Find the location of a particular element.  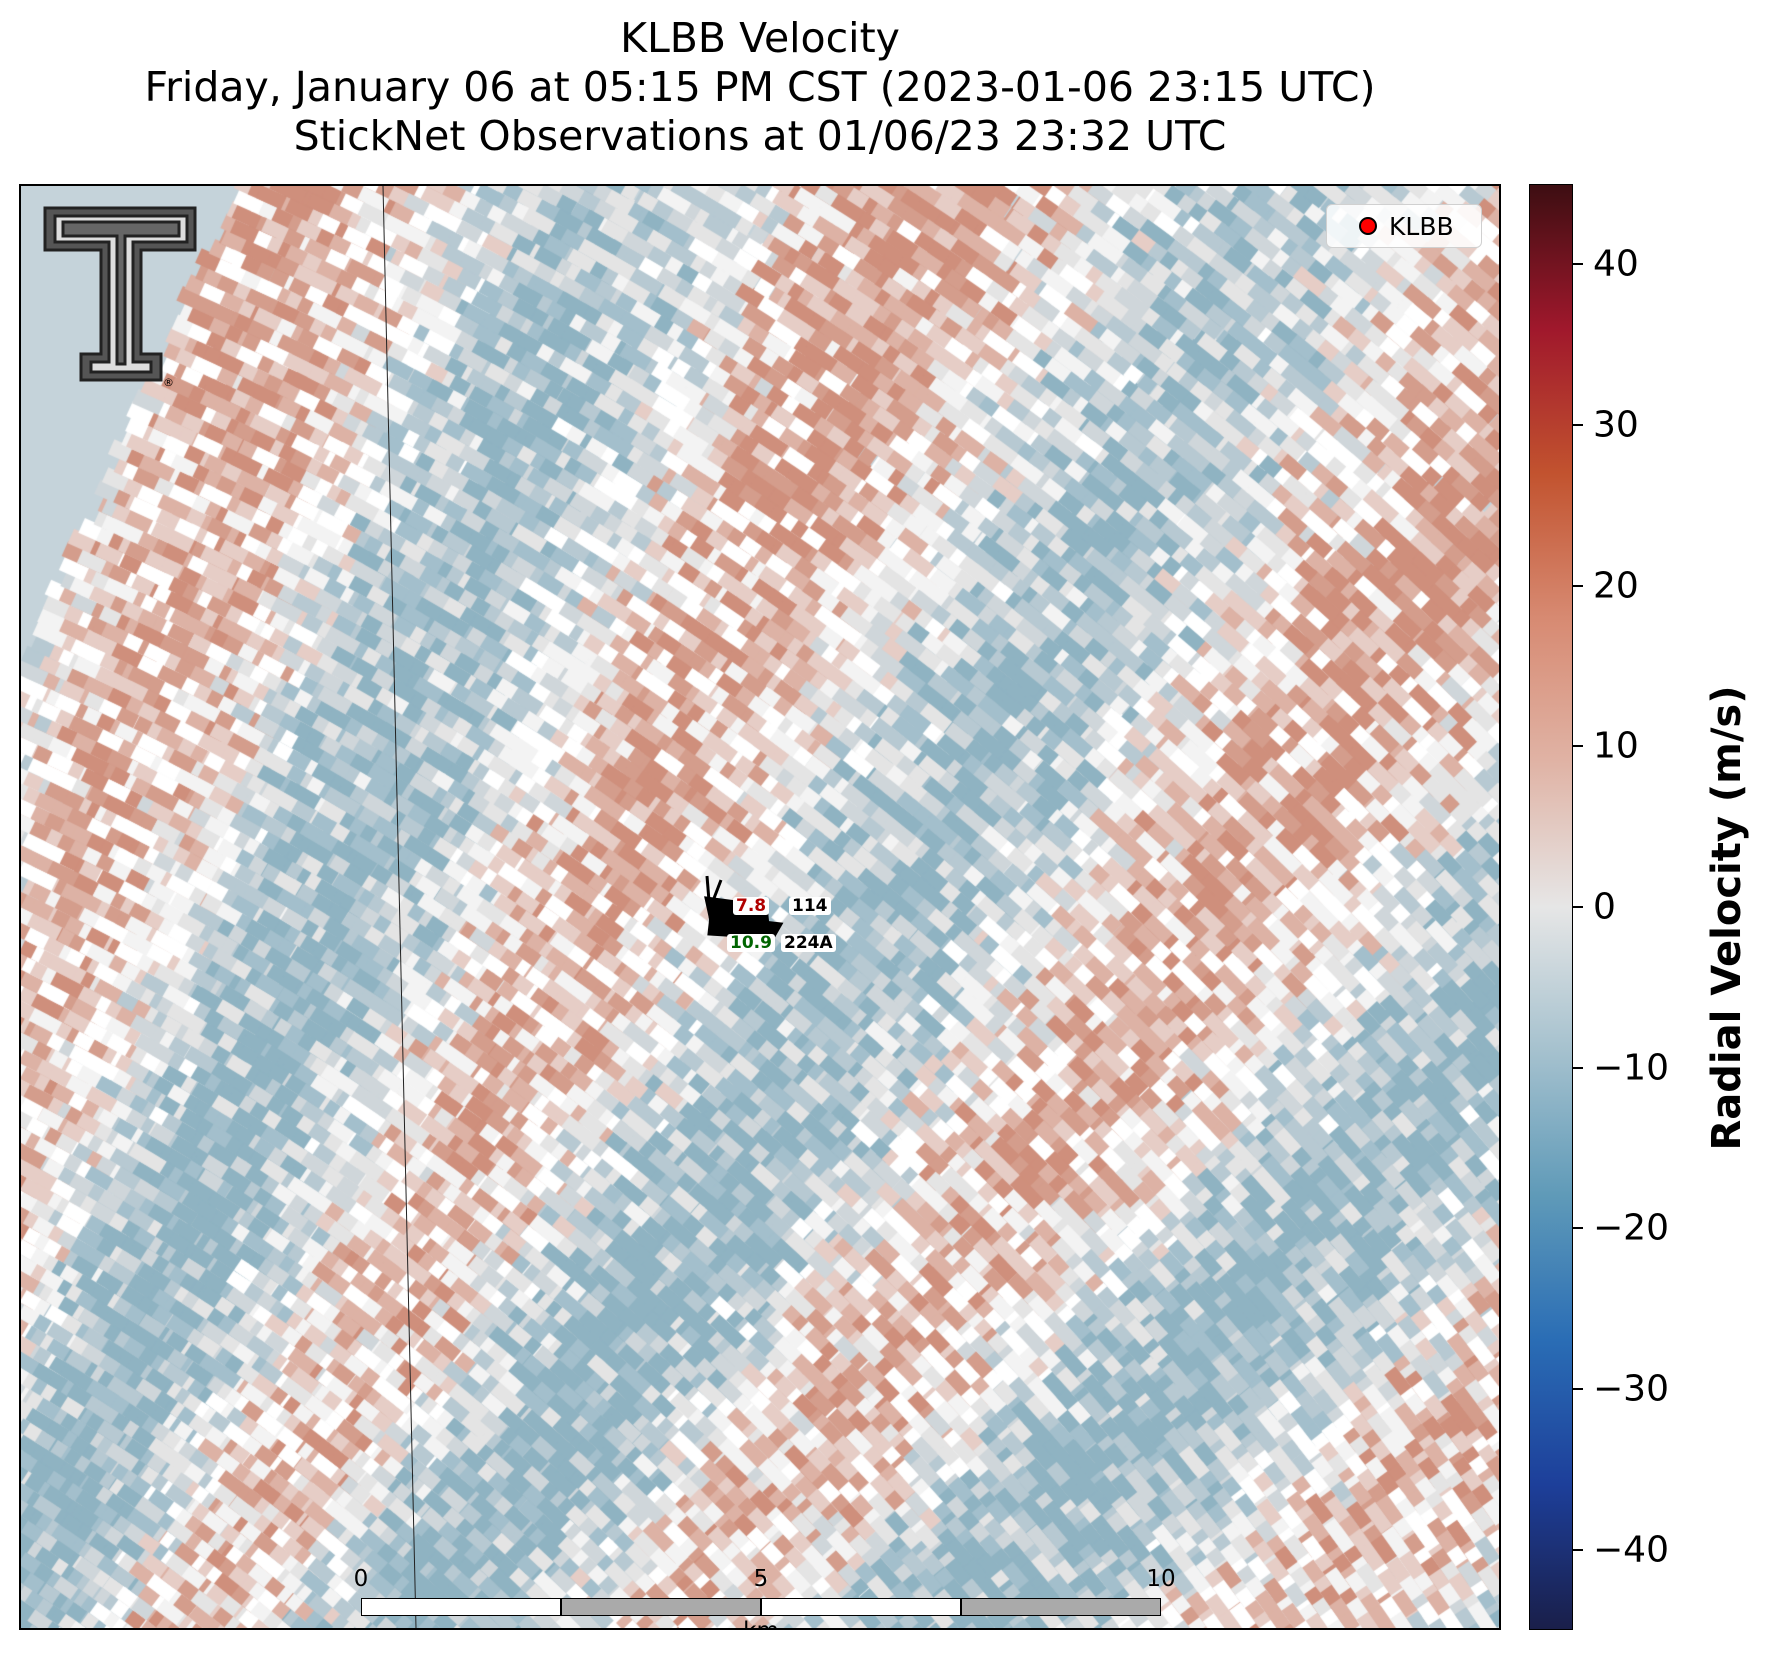

scale-tick-10: 10 is located at coordinates (1161, 1579).